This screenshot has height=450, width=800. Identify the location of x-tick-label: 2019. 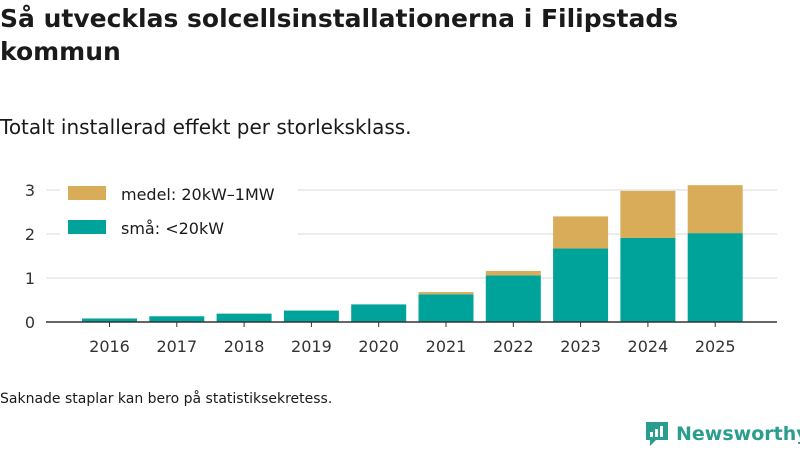
(311, 346).